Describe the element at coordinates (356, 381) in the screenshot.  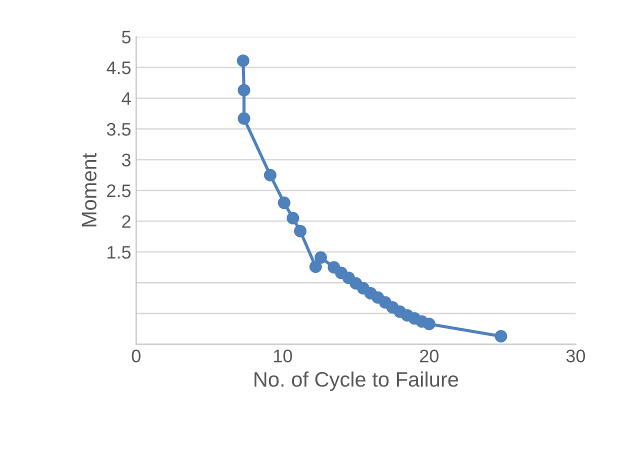
I see `x-axis-title: No. of Cycle to Failure` at that location.